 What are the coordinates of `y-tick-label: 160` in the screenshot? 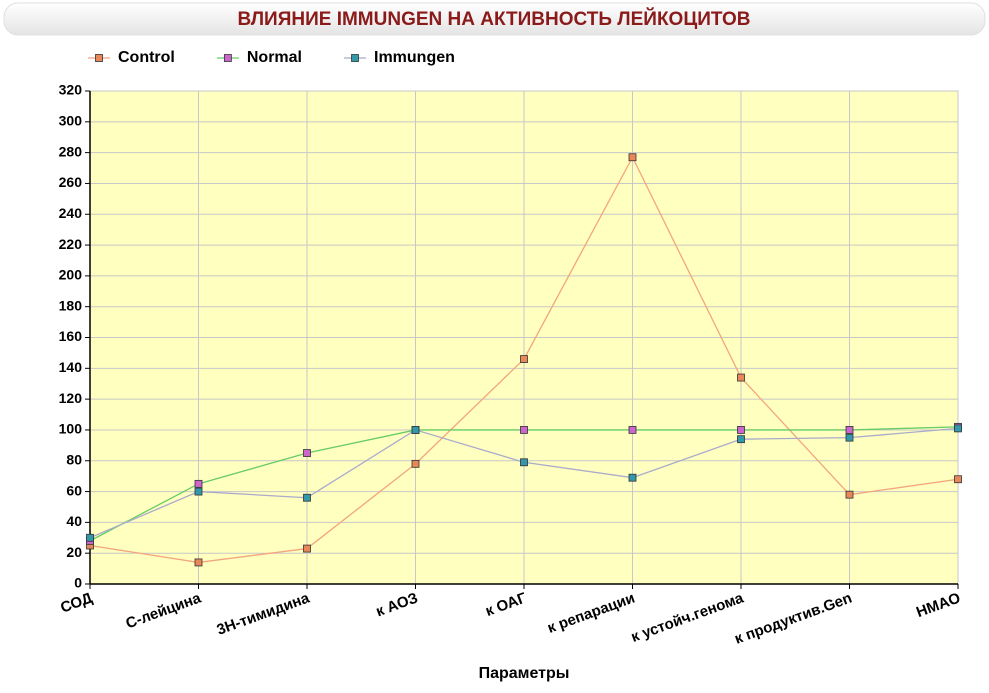 It's located at (71, 336).